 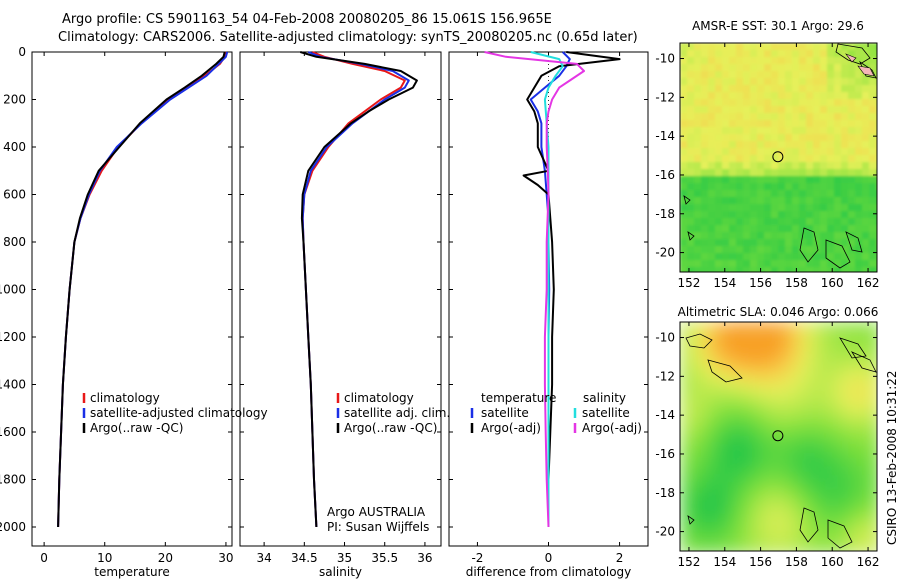 What do you see at coordinates (131, 572) in the screenshot?
I see `x-axis-label: temperature` at bounding box center [131, 572].